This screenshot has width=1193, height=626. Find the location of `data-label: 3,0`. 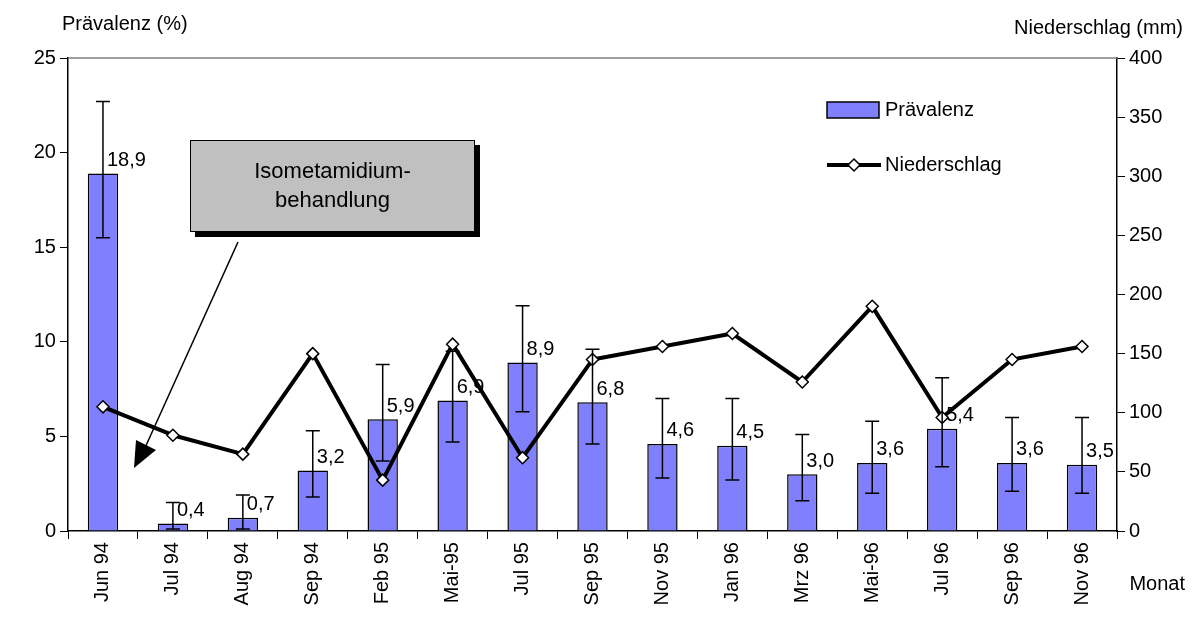

data-label: 3,0 is located at coordinates (820, 459).